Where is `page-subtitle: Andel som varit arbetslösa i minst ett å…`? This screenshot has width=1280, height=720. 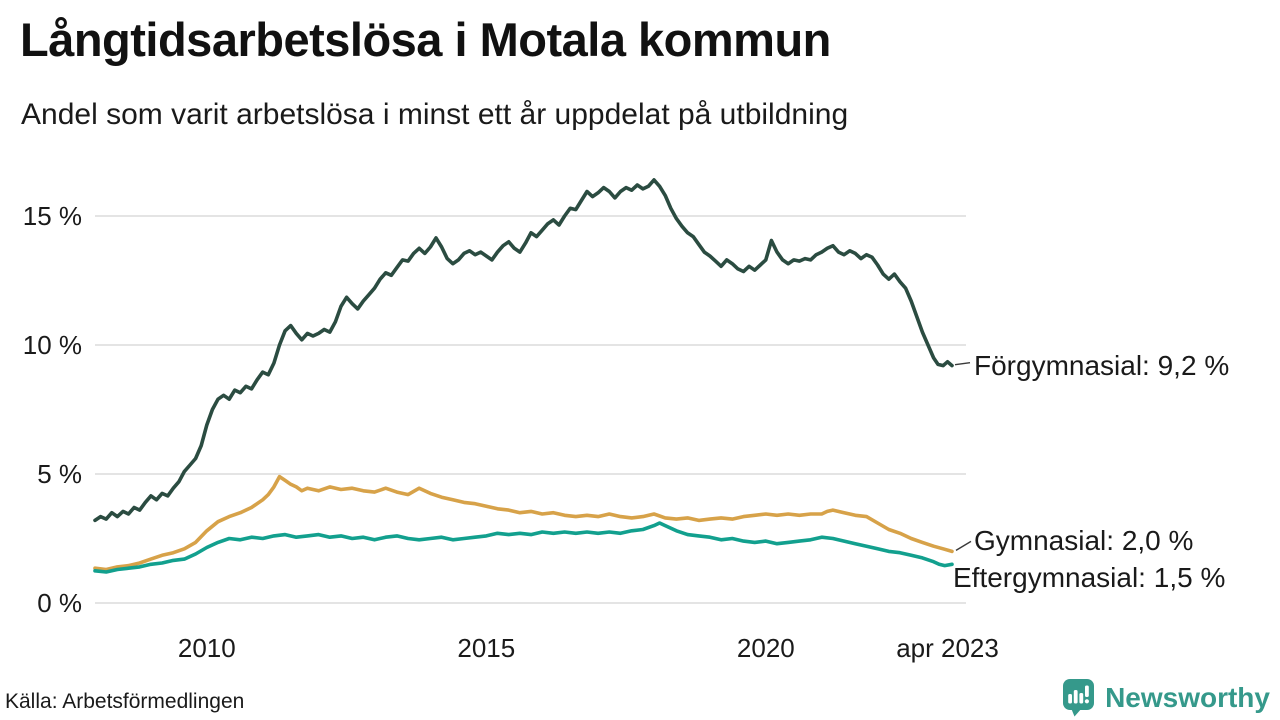 page-subtitle: Andel som varit arbetslösa i minst ett å… is located at coordinates (435, 114).